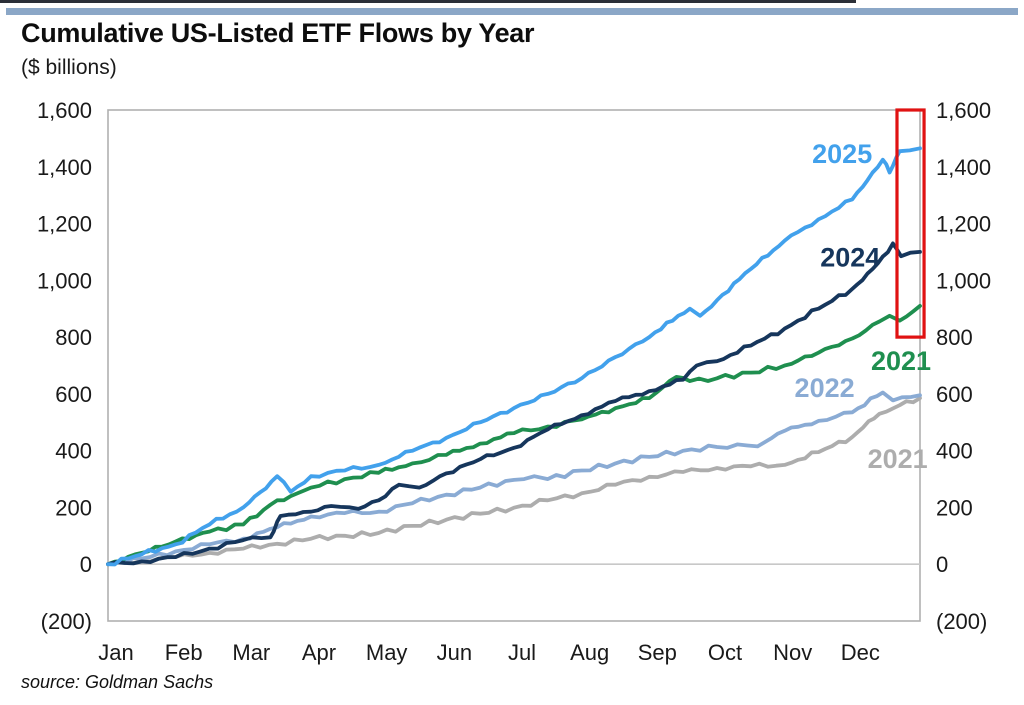 Image resolution: width=1024 pixels, height=705 pixels. Describe the element at coordinates (898, 459) in the screenshot. I see `series-label-2021-gray: 2021` at that location.